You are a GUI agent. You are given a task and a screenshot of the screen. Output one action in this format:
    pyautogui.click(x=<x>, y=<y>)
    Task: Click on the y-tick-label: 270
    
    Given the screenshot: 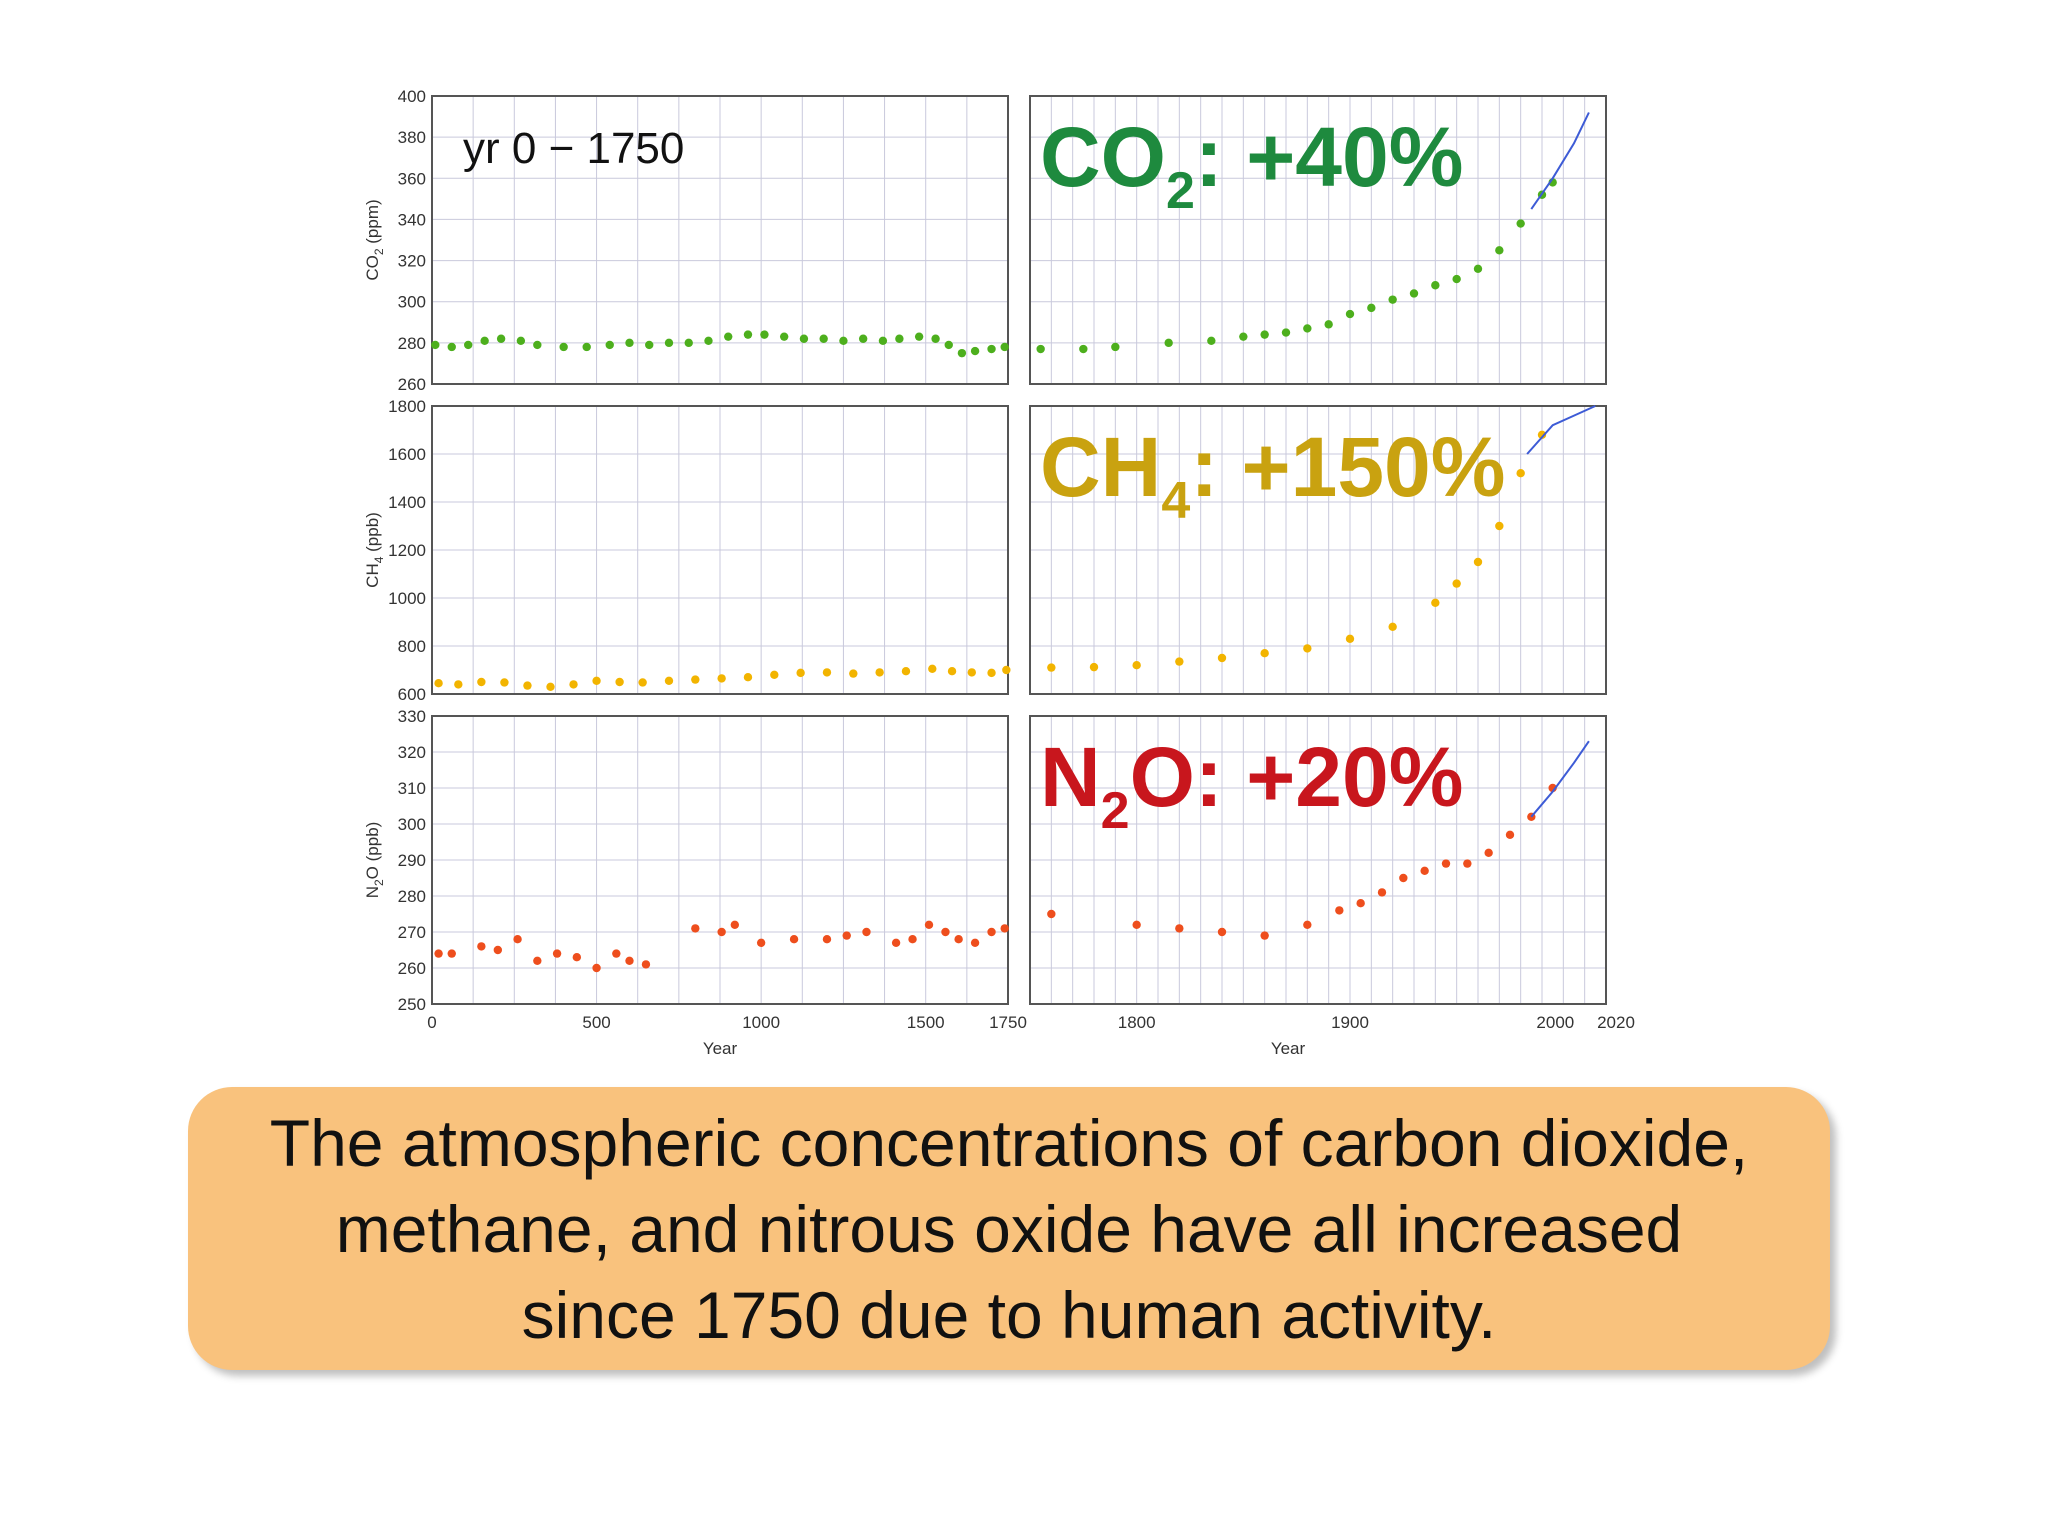 What is the action you would take?
    pyautogui.click(x=412, y=932)
    